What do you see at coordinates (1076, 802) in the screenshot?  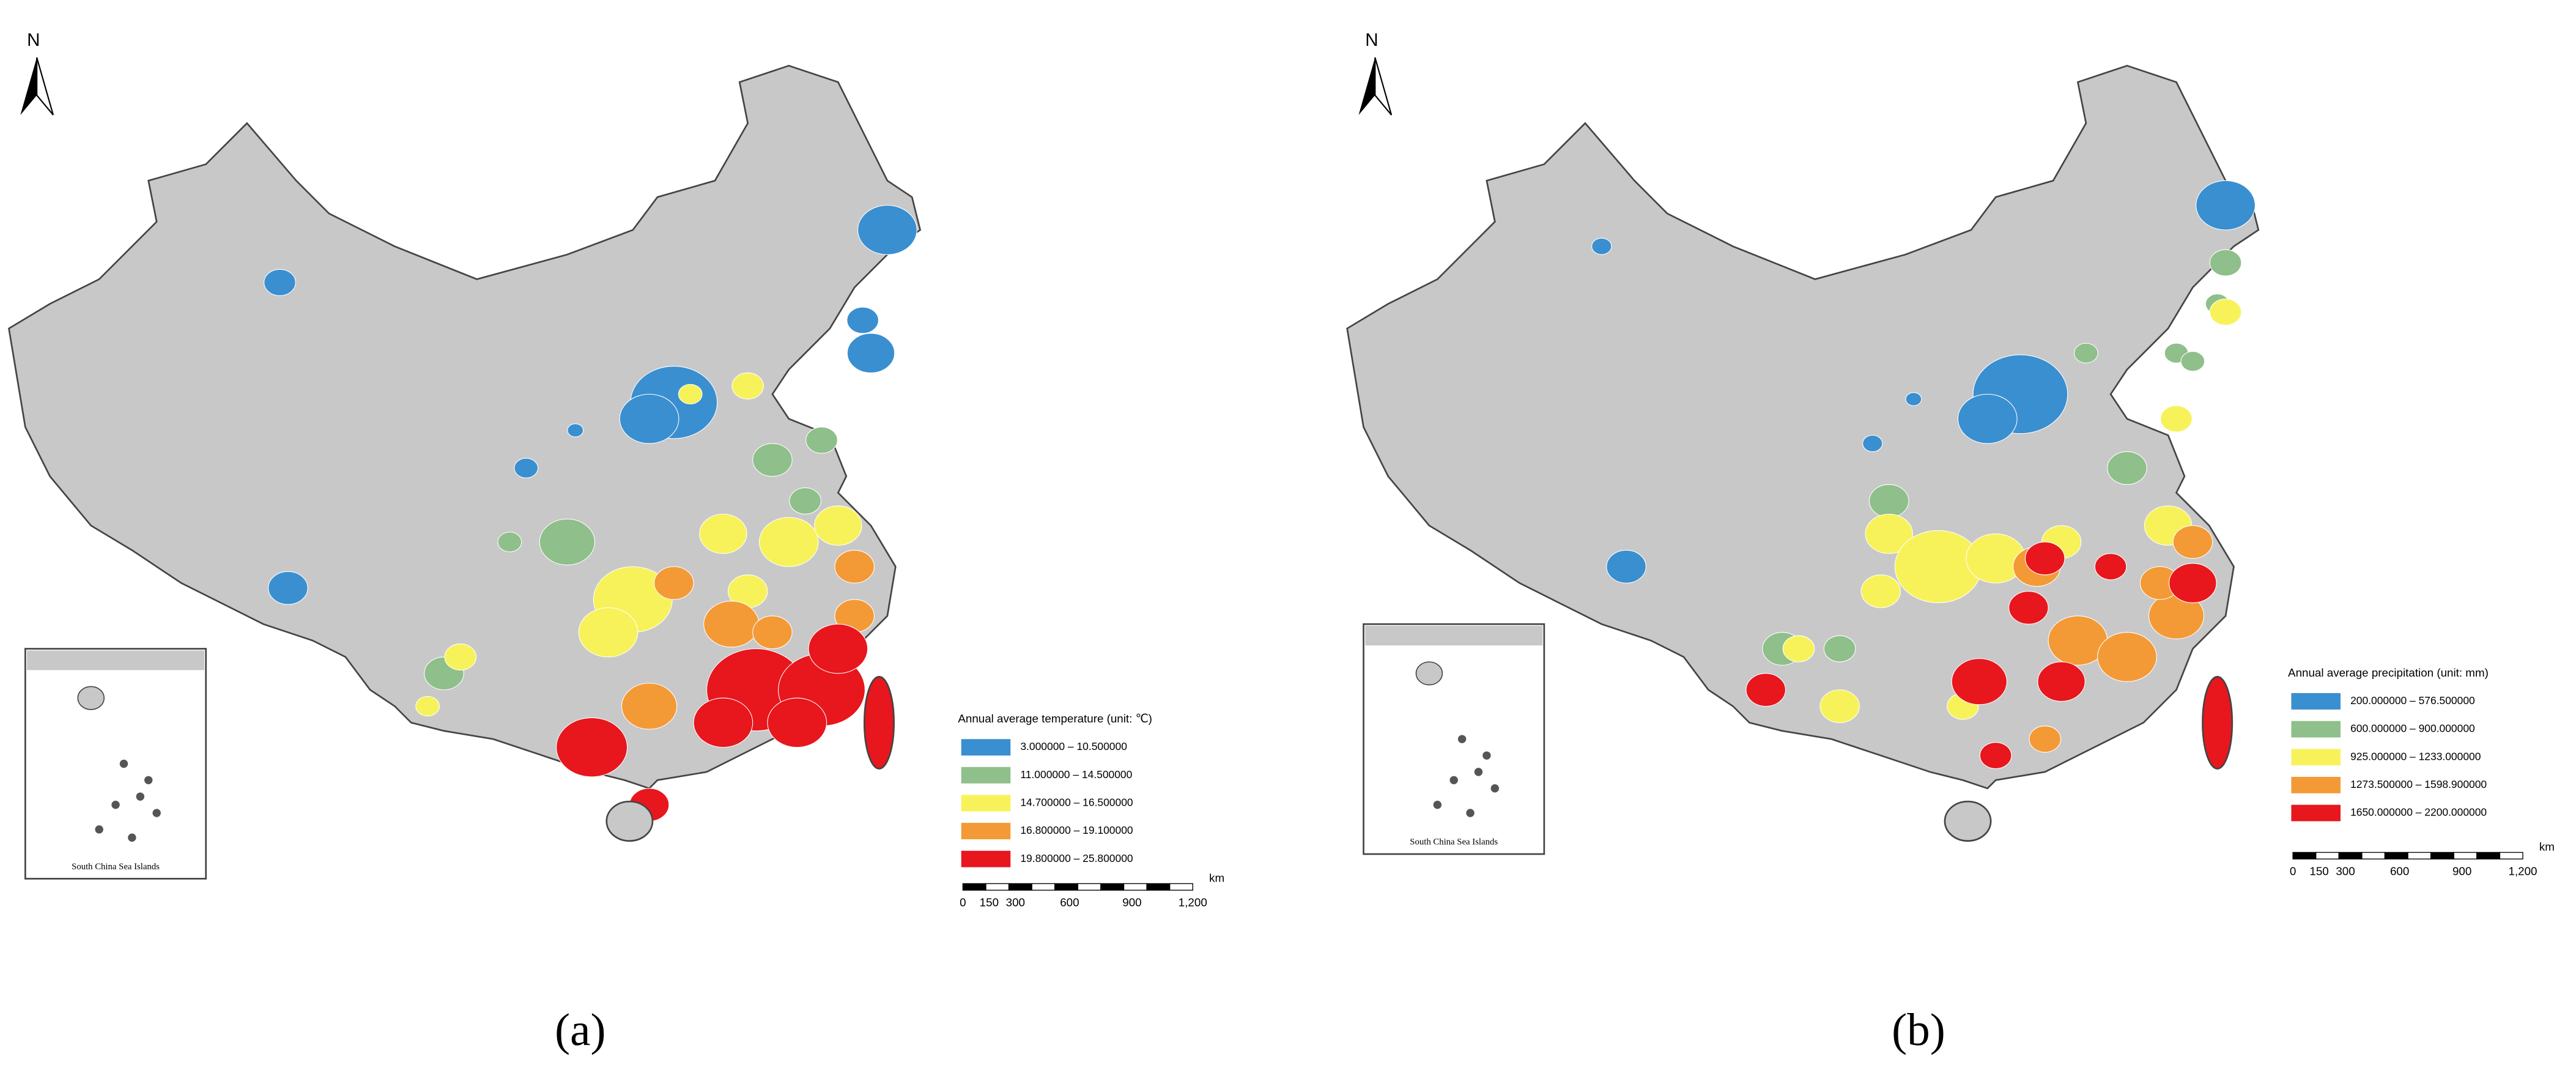 I see `legend-label: 14.700000 – 16.500000` at bounding box center [1076, 802].